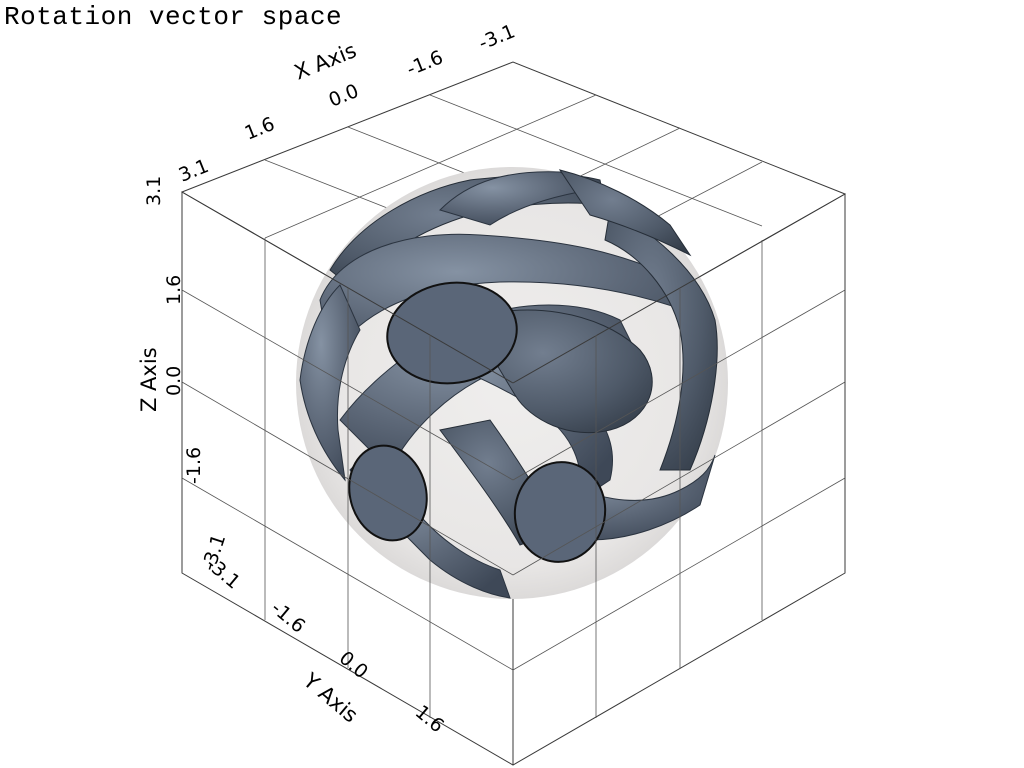 This screenshot has width=1024, height=768. Describe the element at coordinates (429, 719) in the screenshot. I see `y-tick-4: 1.6` at that location.